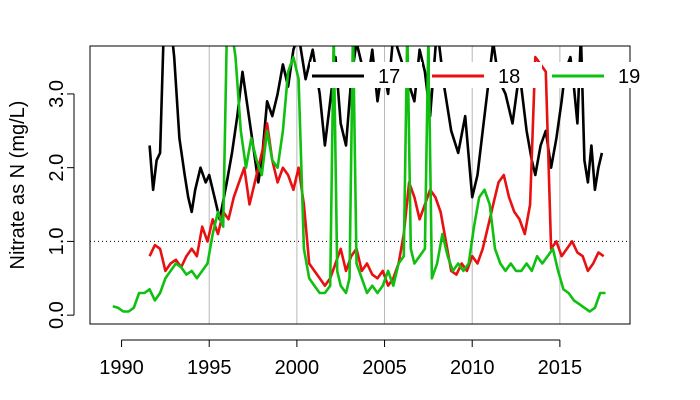  I want to click on x-tick-label: 2000, so click(297, 368).